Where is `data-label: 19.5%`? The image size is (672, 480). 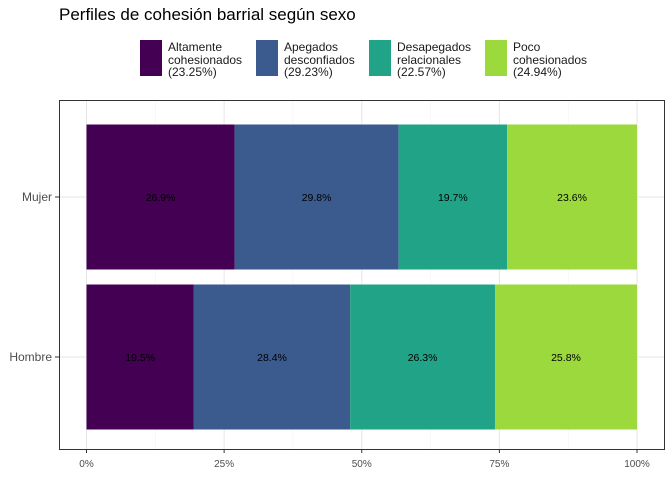 data-label: 19.5% is located at coordinates (140, 358).